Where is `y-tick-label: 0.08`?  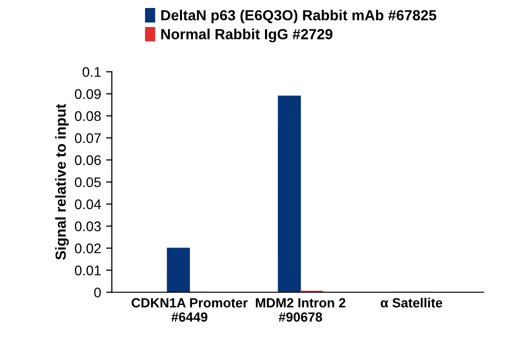
y-tick-label: 0.08 is located at coordinates (87, 116).